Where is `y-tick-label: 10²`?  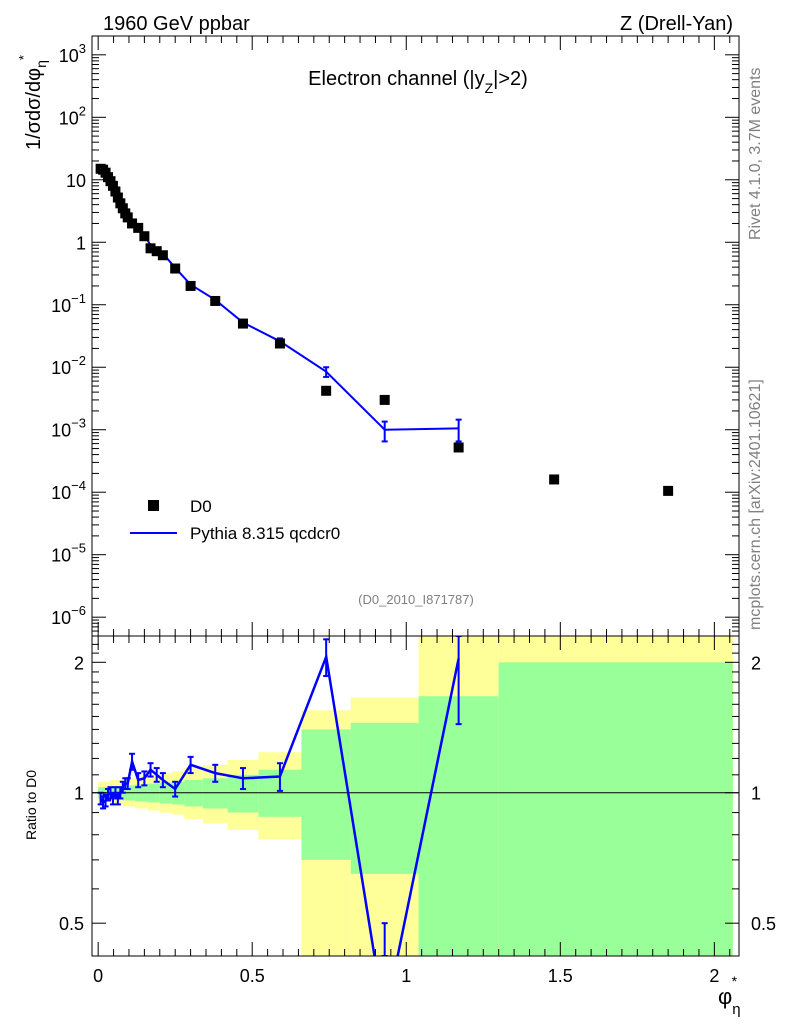
y-tick-label: 10² is located at coordinates (72, 115).